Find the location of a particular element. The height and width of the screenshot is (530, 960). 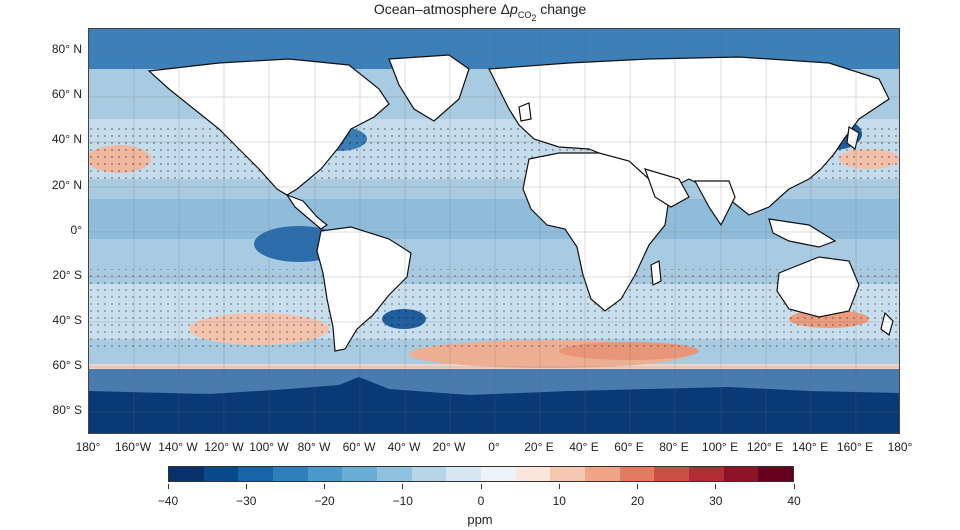

colorbar-tick-label: 20 is located at coordinates (637, 501).